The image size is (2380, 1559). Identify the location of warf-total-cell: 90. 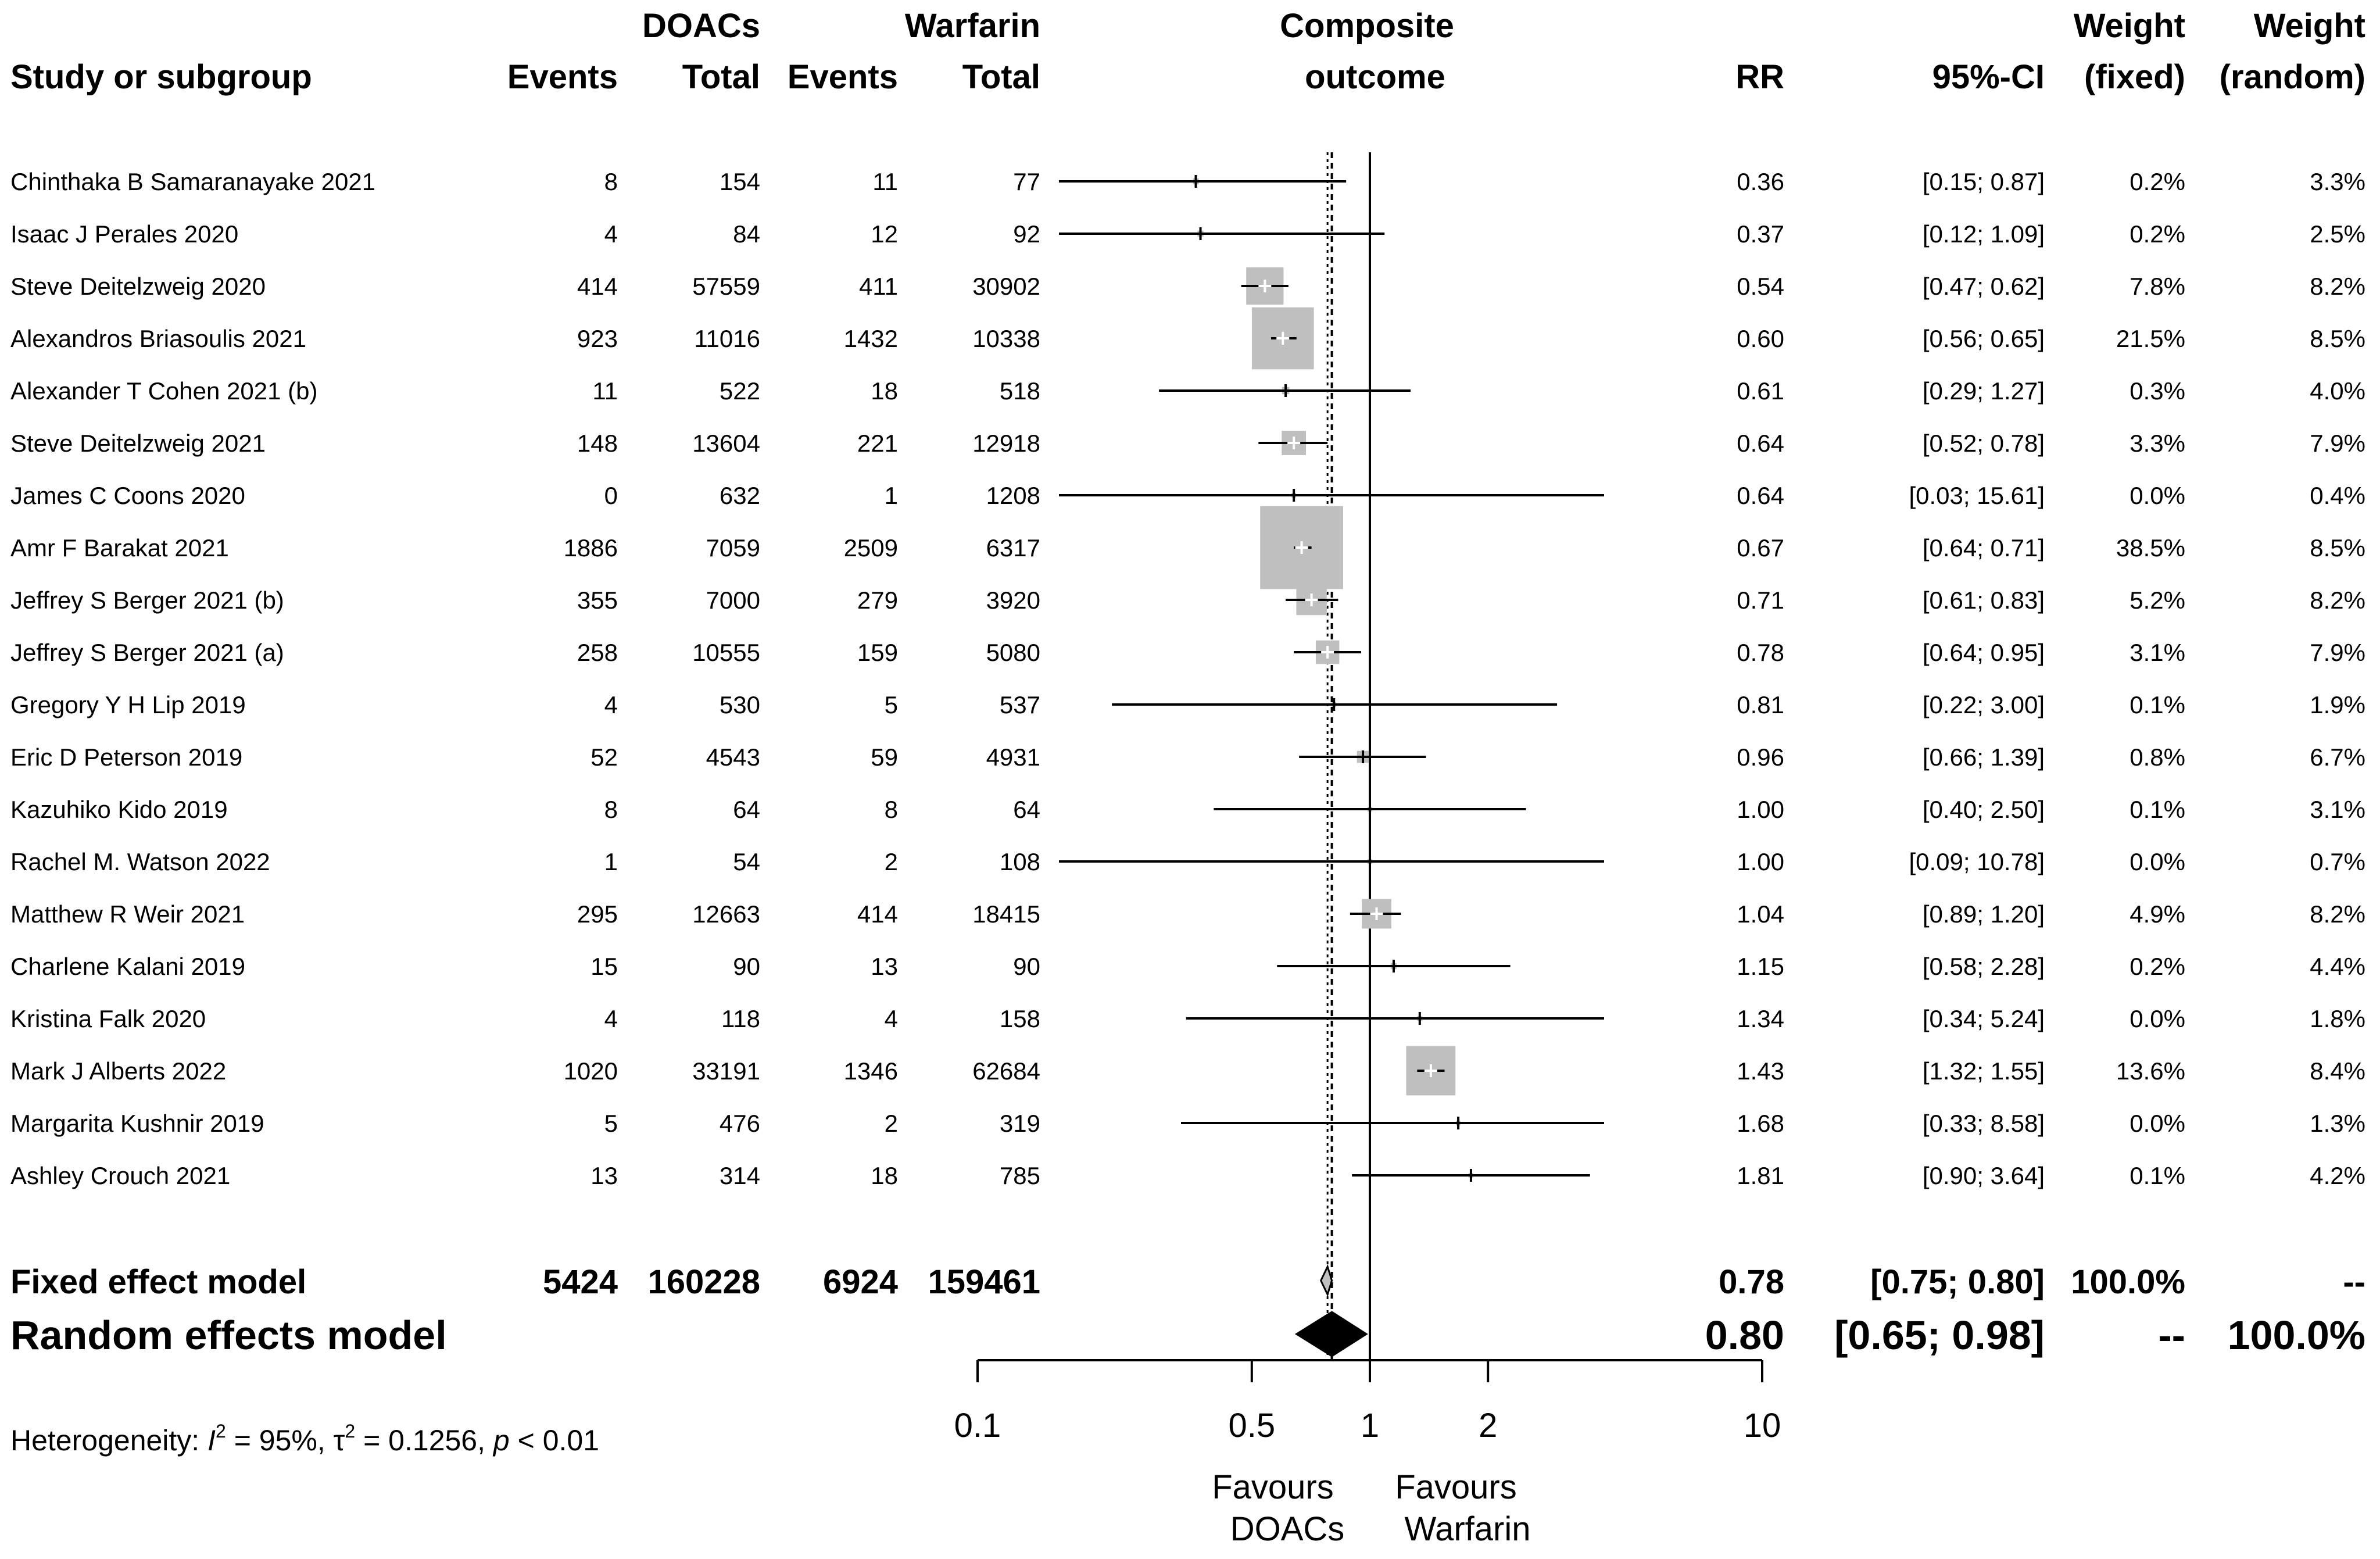
(1027, 966).